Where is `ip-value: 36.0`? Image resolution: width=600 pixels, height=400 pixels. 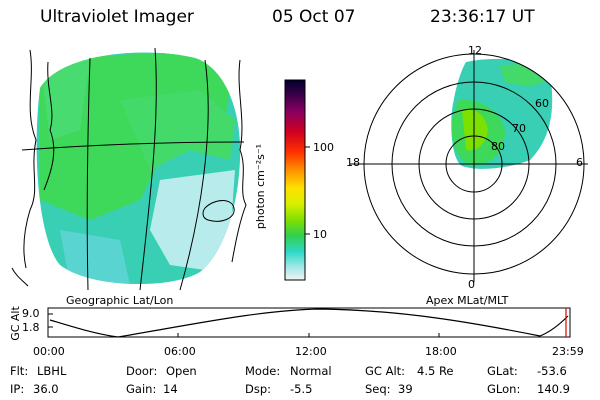
ip-value: 36.0 is located at coordinates (46, 389).